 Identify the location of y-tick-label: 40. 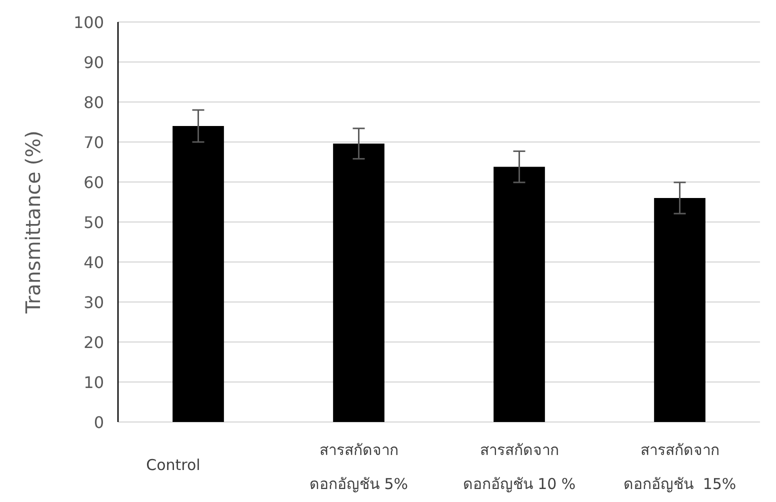
(94, 262).